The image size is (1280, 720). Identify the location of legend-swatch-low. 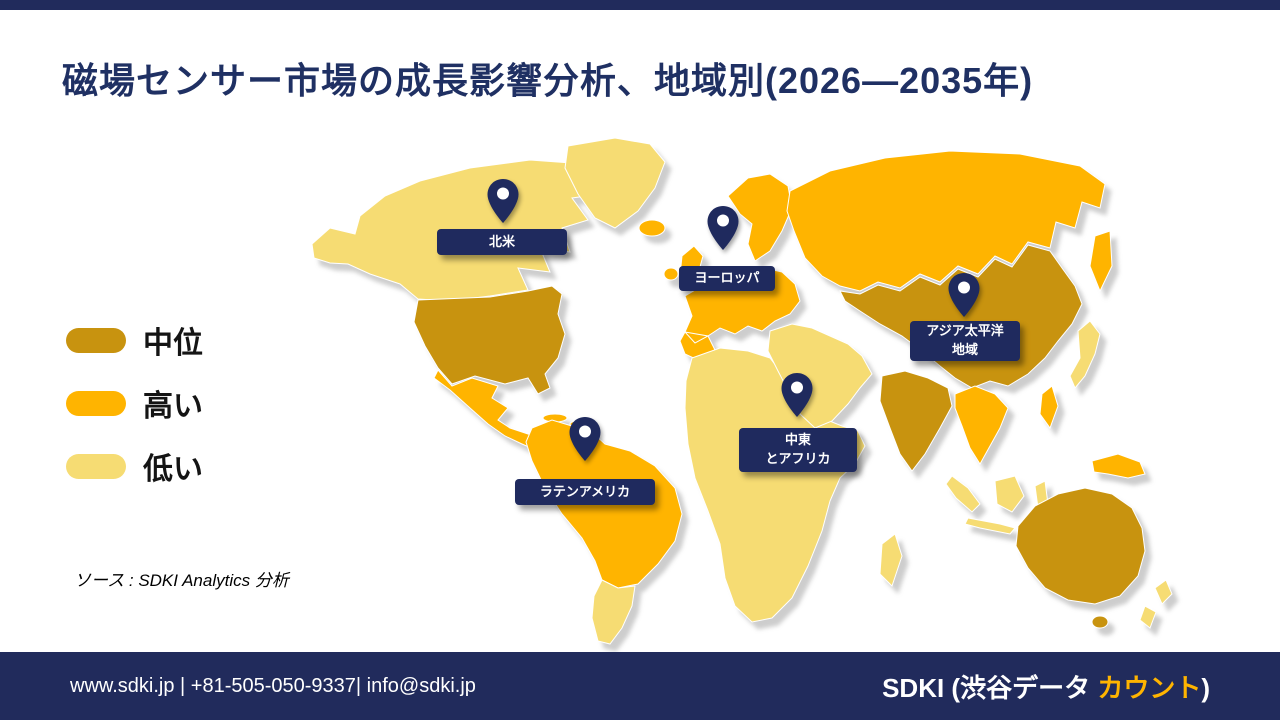
(96, 466).